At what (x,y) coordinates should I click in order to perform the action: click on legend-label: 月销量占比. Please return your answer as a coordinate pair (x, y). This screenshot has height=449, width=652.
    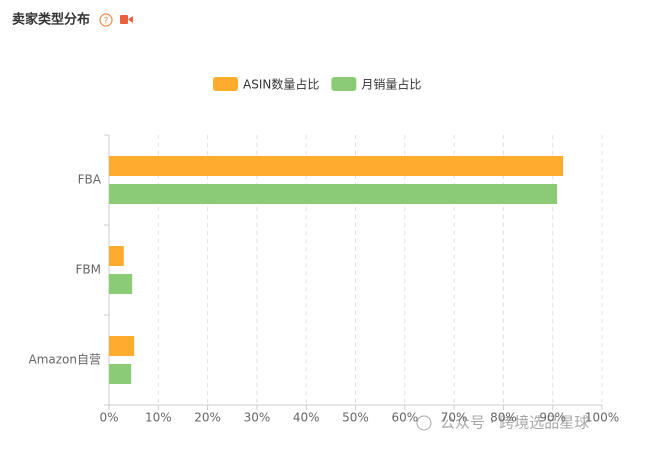
    Looking at the image, I should click on (391, 84).